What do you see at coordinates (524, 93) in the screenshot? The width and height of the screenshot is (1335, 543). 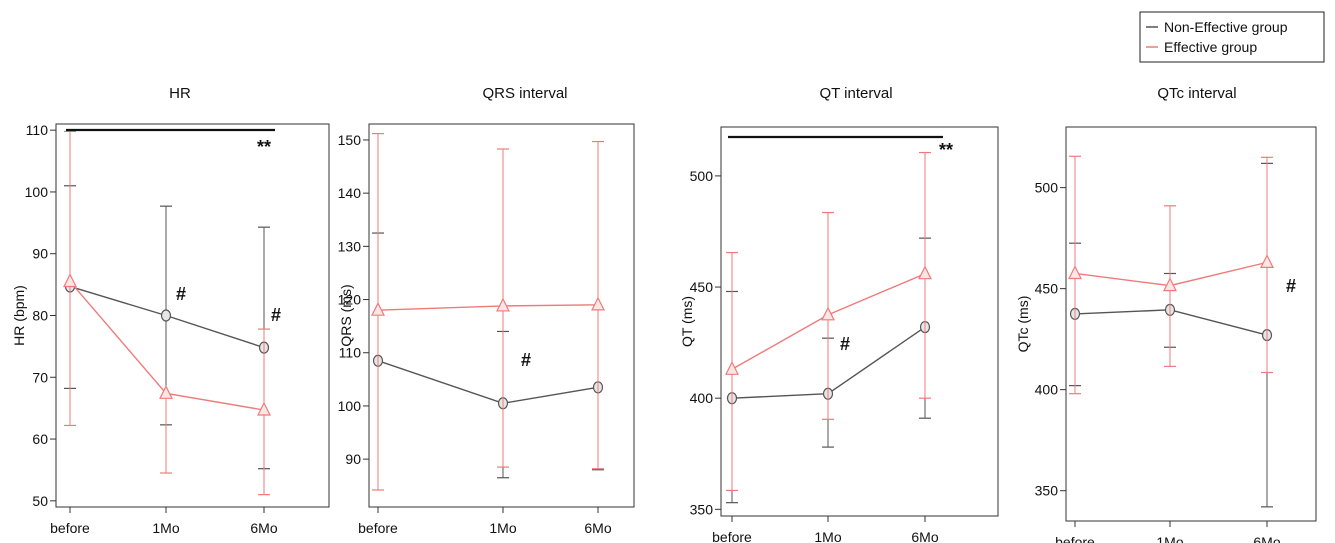 I see `panel-title: QRS interval` at bounding box center [524, 93].